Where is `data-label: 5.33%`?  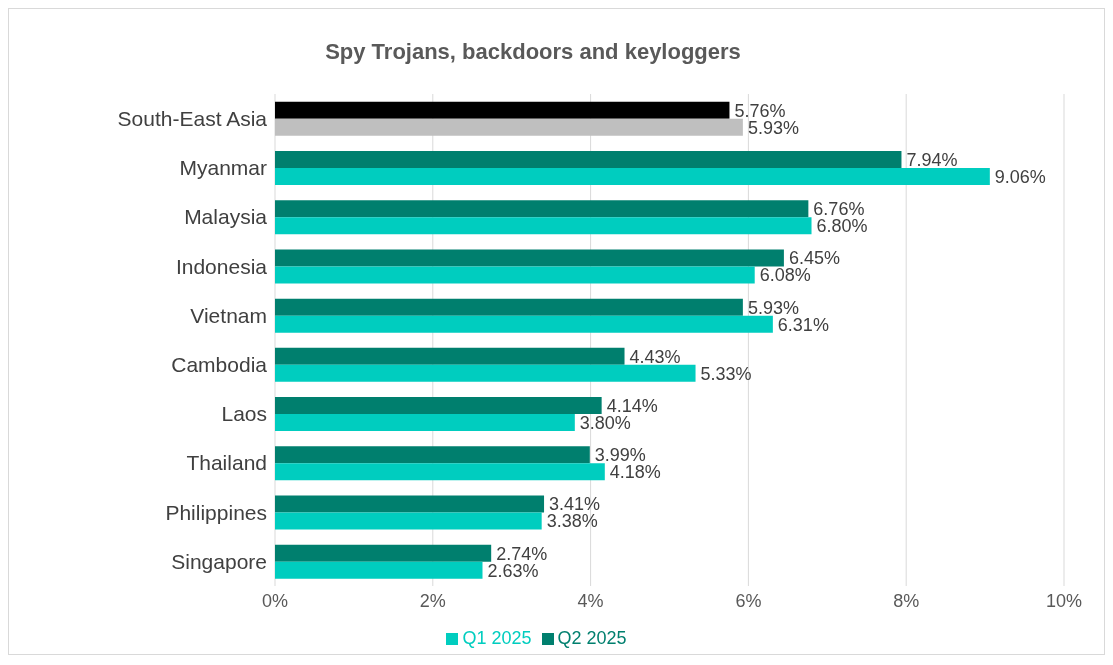
data-label: 5.33% is located at coordinates (726, 373).